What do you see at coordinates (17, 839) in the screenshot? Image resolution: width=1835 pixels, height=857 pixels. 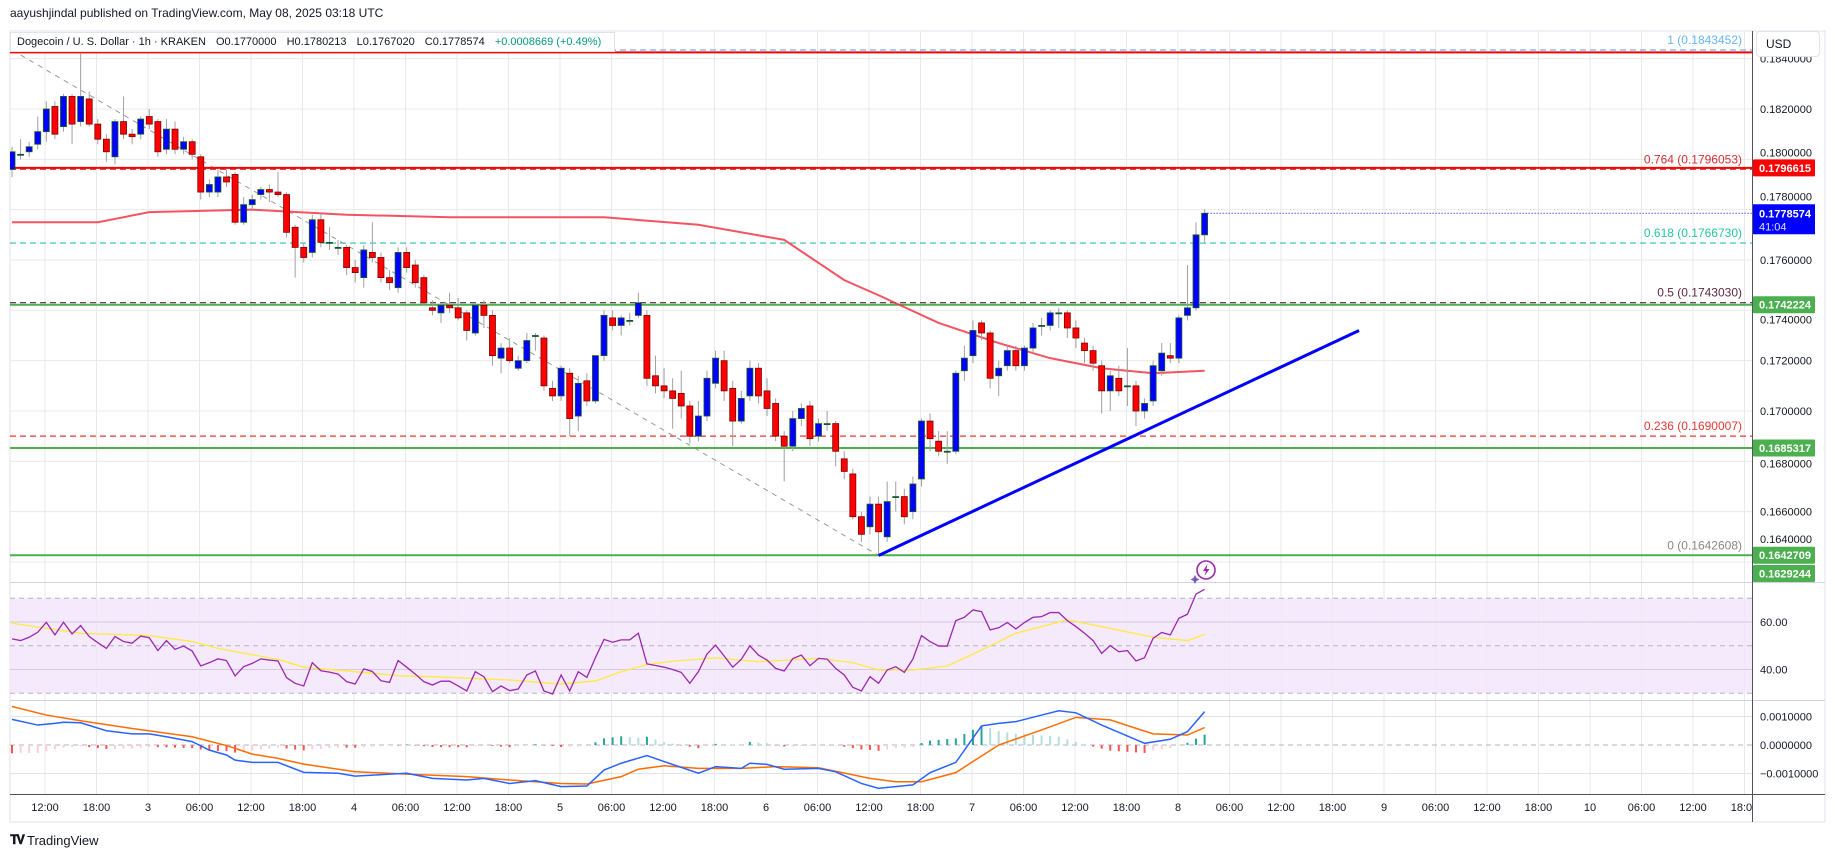 I see `tradingview-logo-icon: 𝐓𝐕` at bounding box center [17, 839].